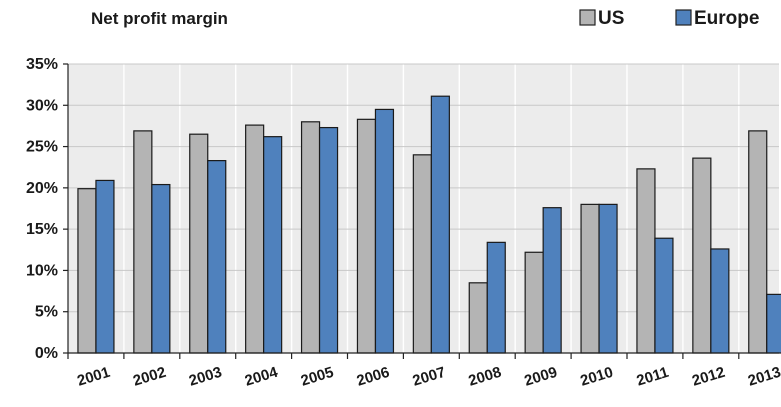 The height and width of the screenshot is (407, 781). What do you see at coordinates (46, 312) in the screenshot?
I see `y-tick-label: 5%` at bounding box center [46, 312].